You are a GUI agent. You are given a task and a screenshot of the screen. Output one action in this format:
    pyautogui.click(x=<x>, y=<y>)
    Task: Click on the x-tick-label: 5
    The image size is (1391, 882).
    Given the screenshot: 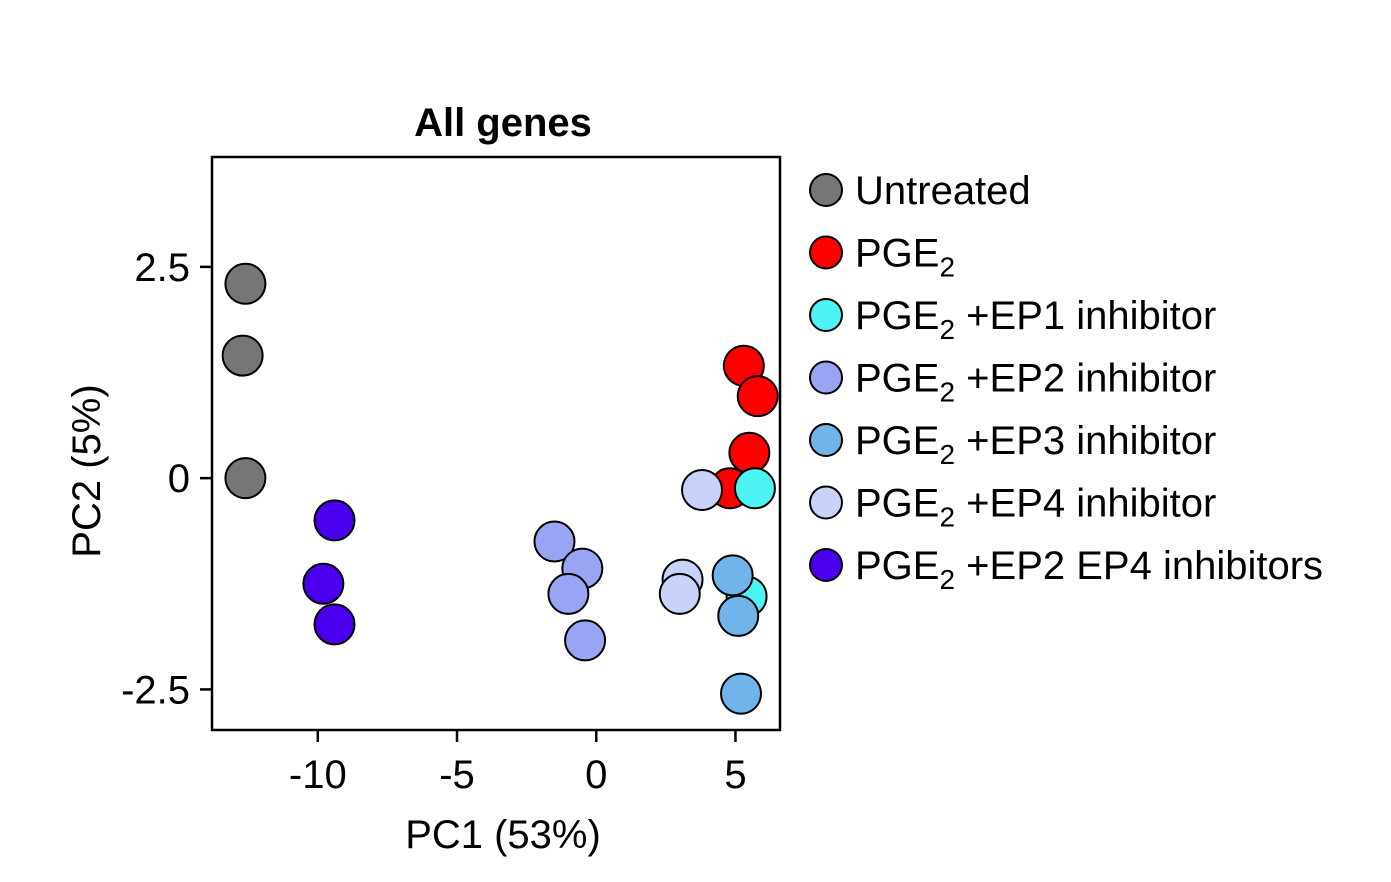 What is the action you would take?
    pyautogui.click(x=735, y=775)
    